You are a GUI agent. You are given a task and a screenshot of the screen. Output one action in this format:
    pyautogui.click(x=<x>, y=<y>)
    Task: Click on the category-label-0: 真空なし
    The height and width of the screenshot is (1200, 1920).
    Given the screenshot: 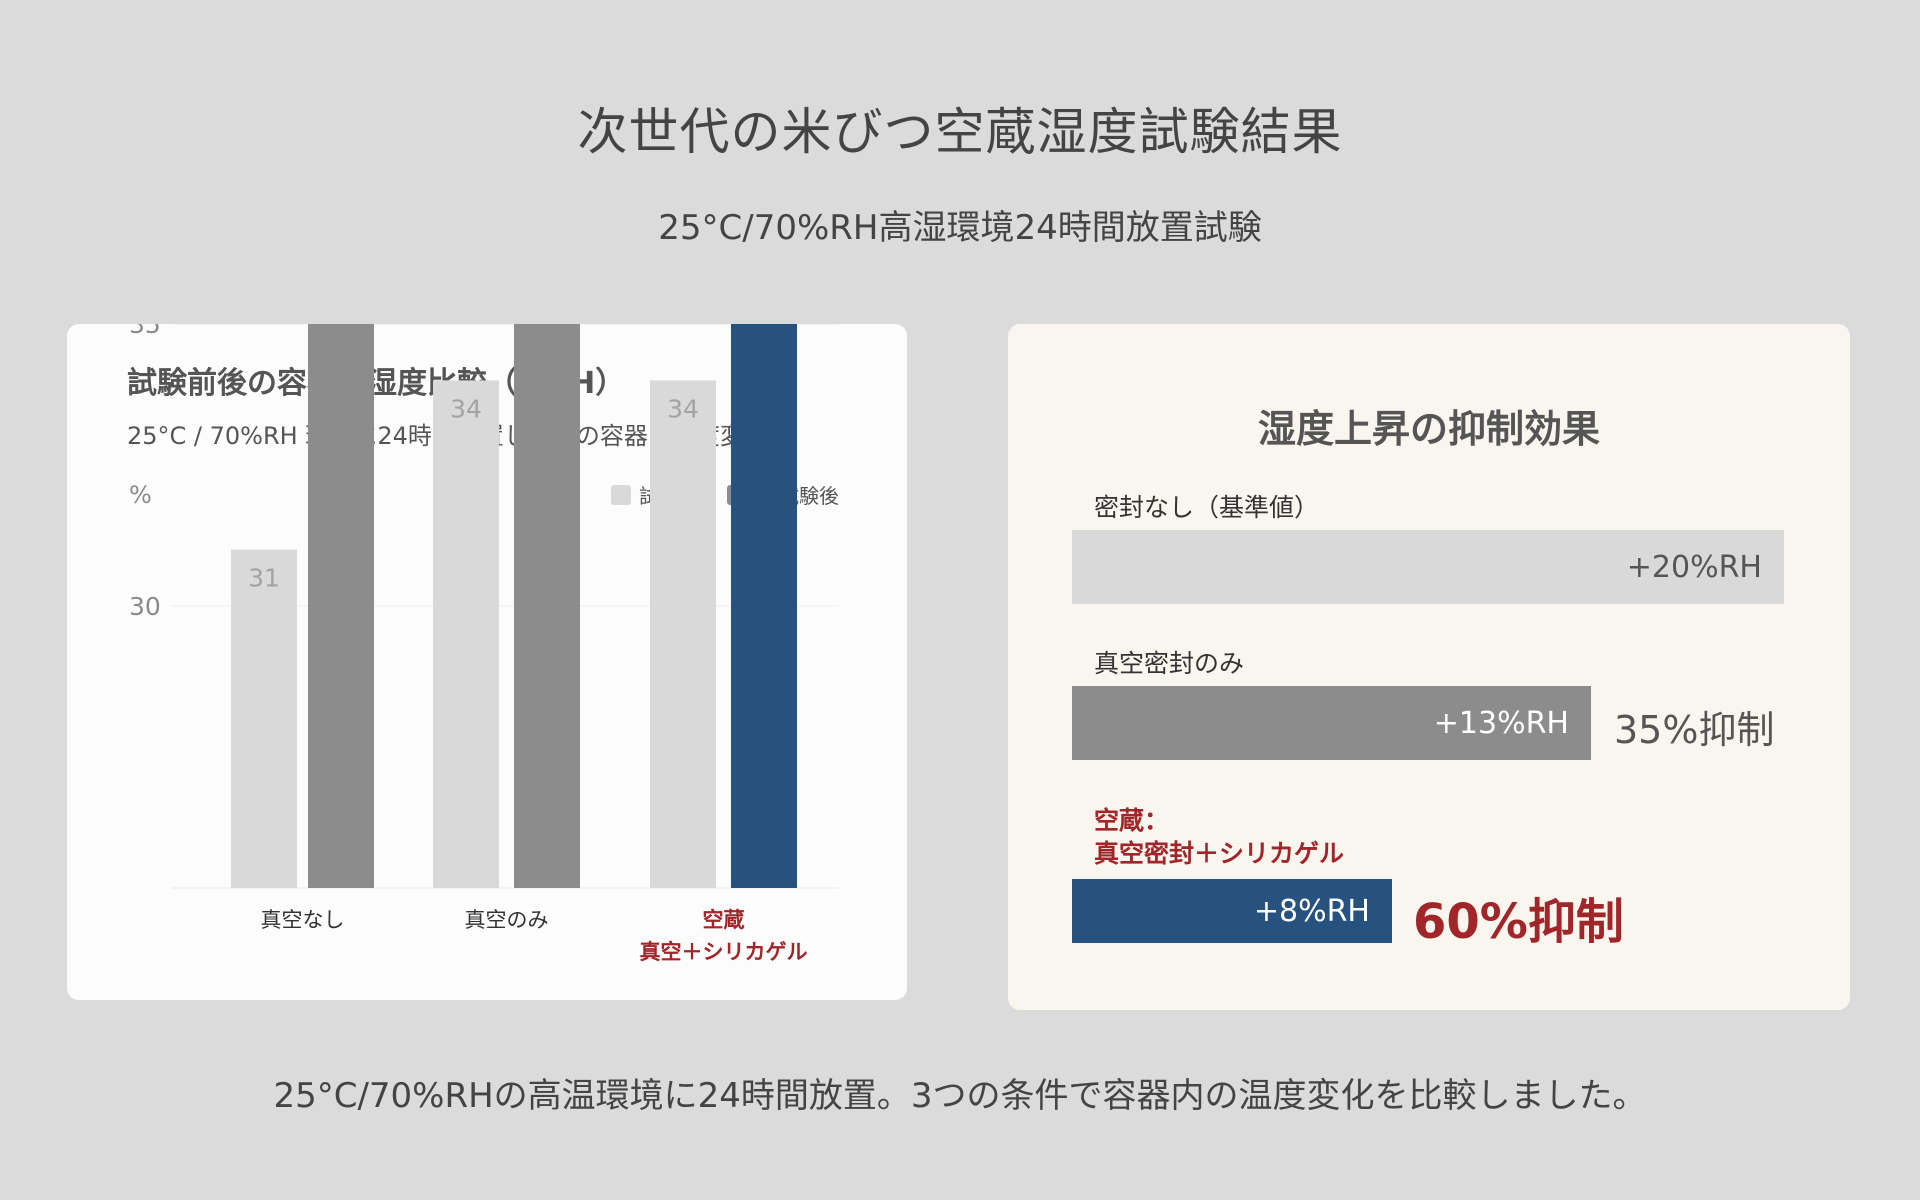 What is the action you would take?
    pyautogui.click(x=303, y=920)
    